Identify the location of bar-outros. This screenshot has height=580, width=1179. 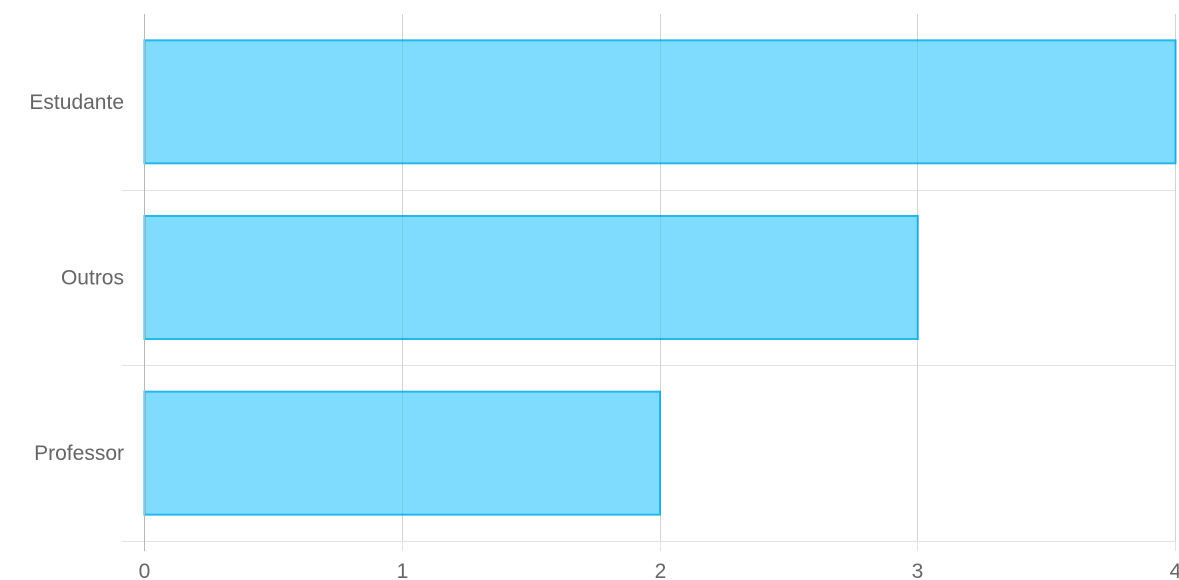
(531, 277).